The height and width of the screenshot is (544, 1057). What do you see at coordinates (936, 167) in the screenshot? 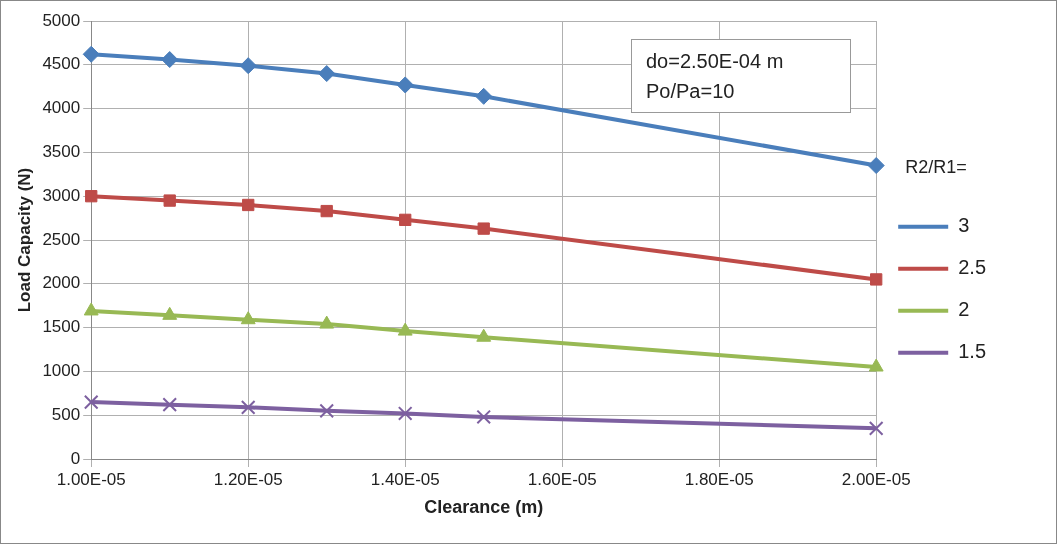
I see `legend-title: R2/R1=` at bounding box center [936, 167].